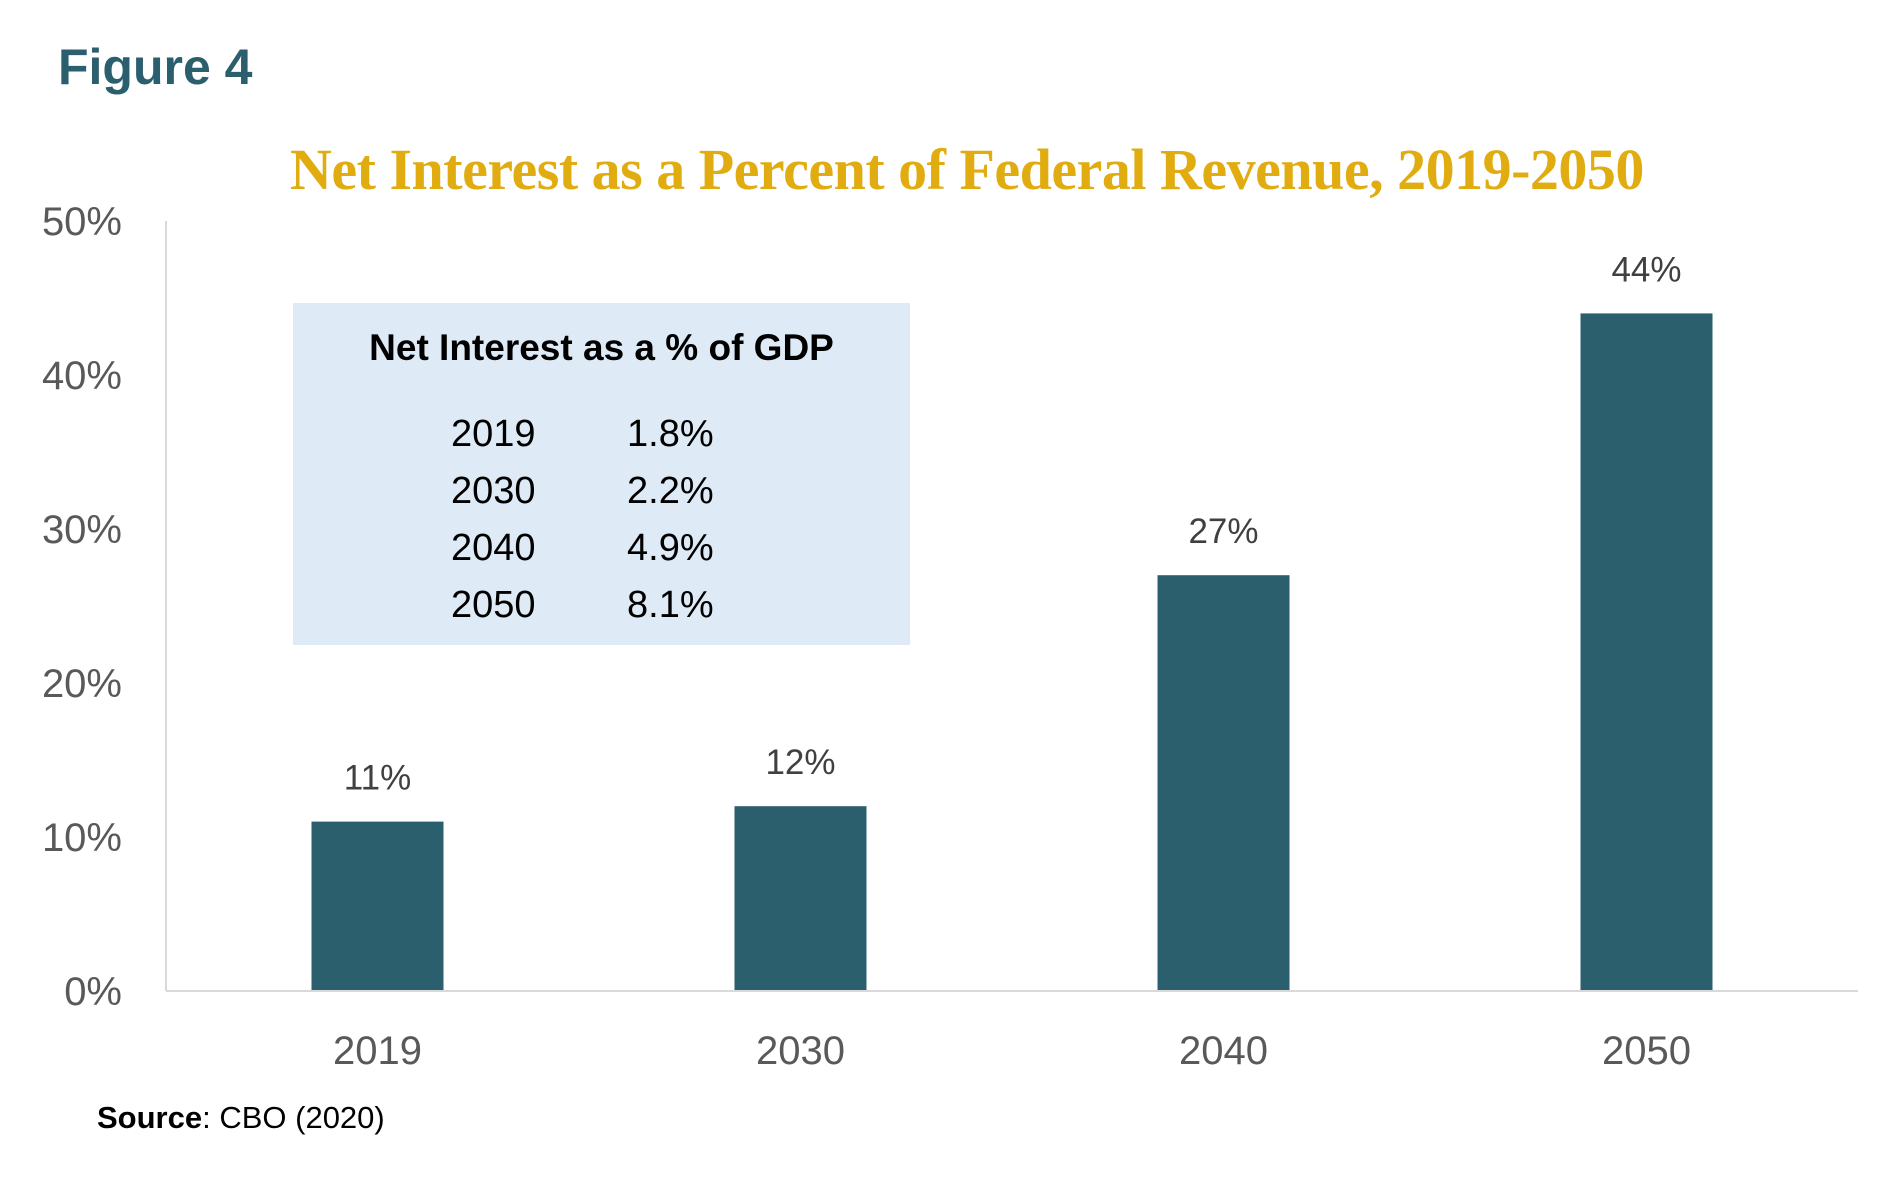  Describe the element at coordinates (1646, 269) in the screenshot. I see `data-label: 44%` at that location.